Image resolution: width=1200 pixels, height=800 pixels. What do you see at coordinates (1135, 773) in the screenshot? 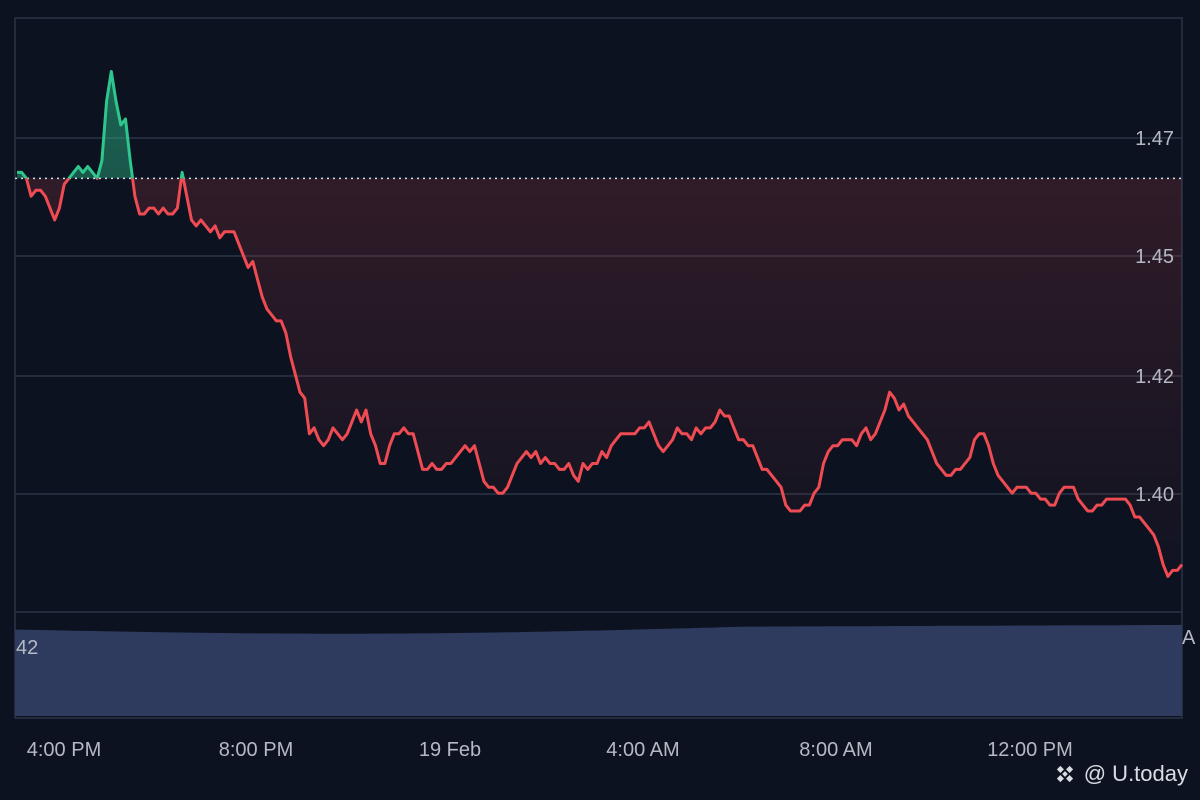
I see `watermark-text: @ U.today` at bounding box center [1135, 773].